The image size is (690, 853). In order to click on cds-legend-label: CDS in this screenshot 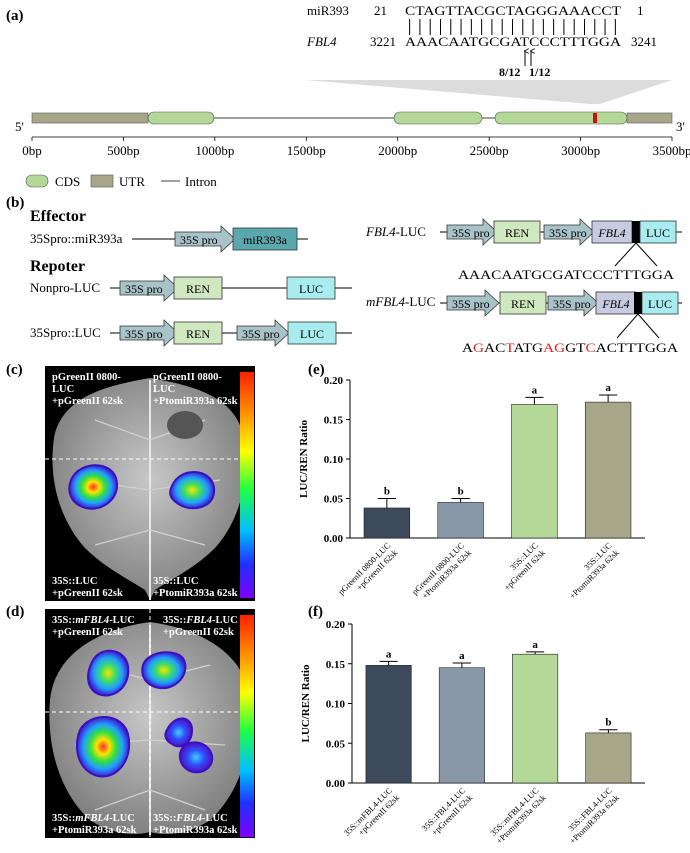, I will do `click(67, 181)`.